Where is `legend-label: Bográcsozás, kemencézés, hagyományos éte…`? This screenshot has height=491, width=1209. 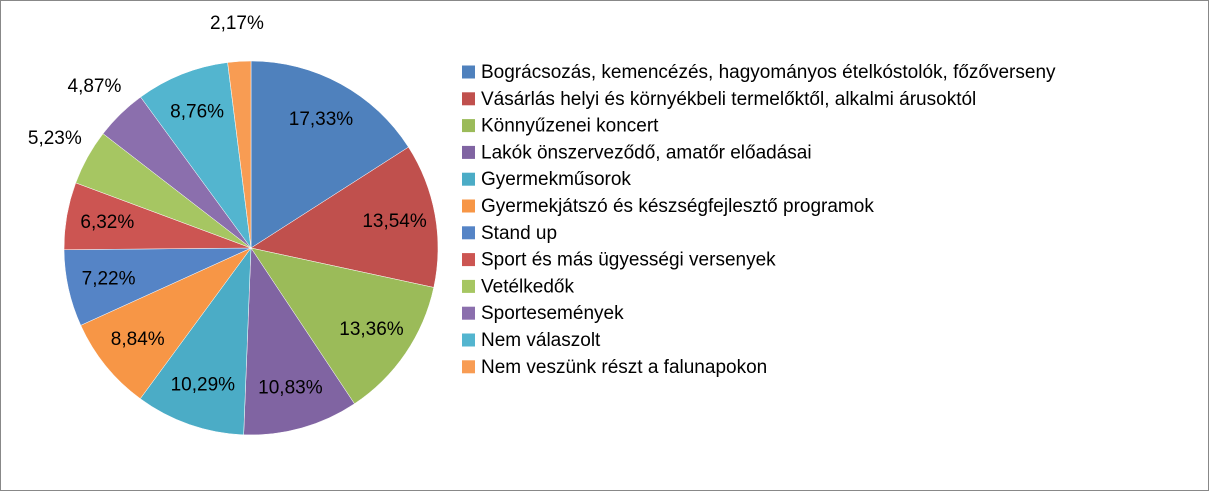 legend-label: Bográcsozás, kemencézés, hagyományos éte… is located at coordinates (768, 72).